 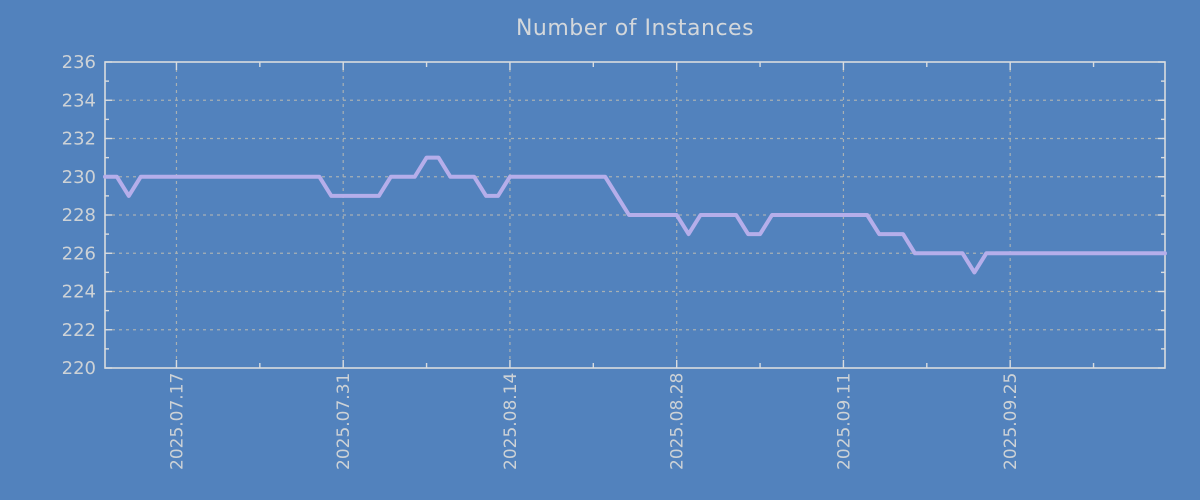 What do you see at coordinates (635, 28) in the screenshot?
I see `chart-title: Number of Instances` at bounding box center [635, 28].